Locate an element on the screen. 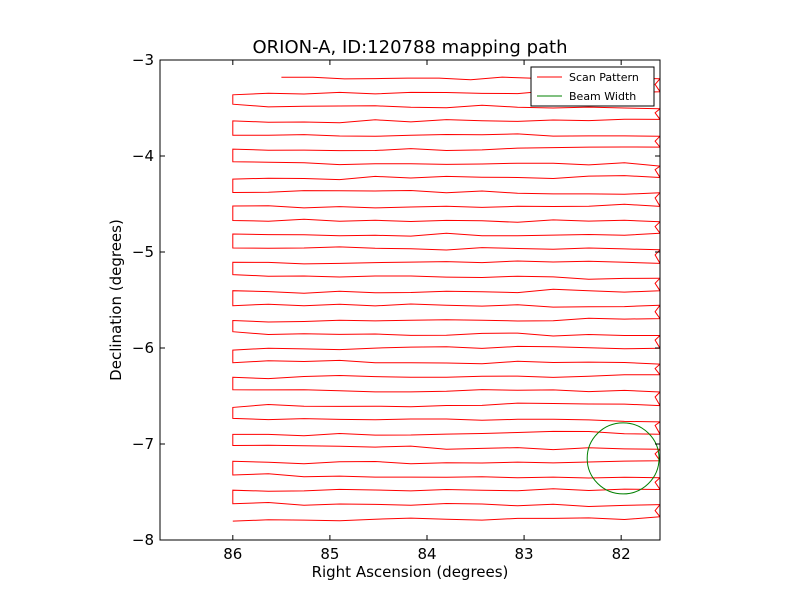 Image resolution: width=800 pixels, height=600 pixels. x-tick-label: 86 is located at coordinates (232, 554).